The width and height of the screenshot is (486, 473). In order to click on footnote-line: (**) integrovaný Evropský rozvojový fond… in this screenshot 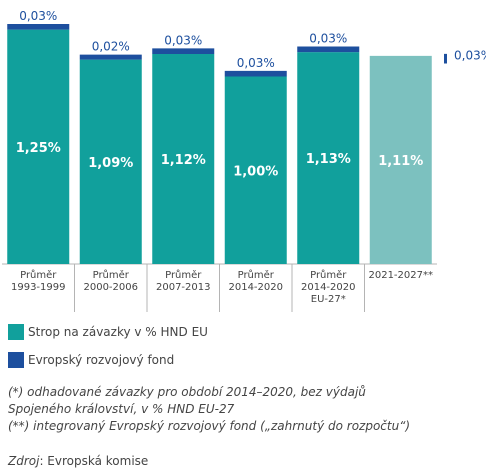, I will do `click(209, 426)`.